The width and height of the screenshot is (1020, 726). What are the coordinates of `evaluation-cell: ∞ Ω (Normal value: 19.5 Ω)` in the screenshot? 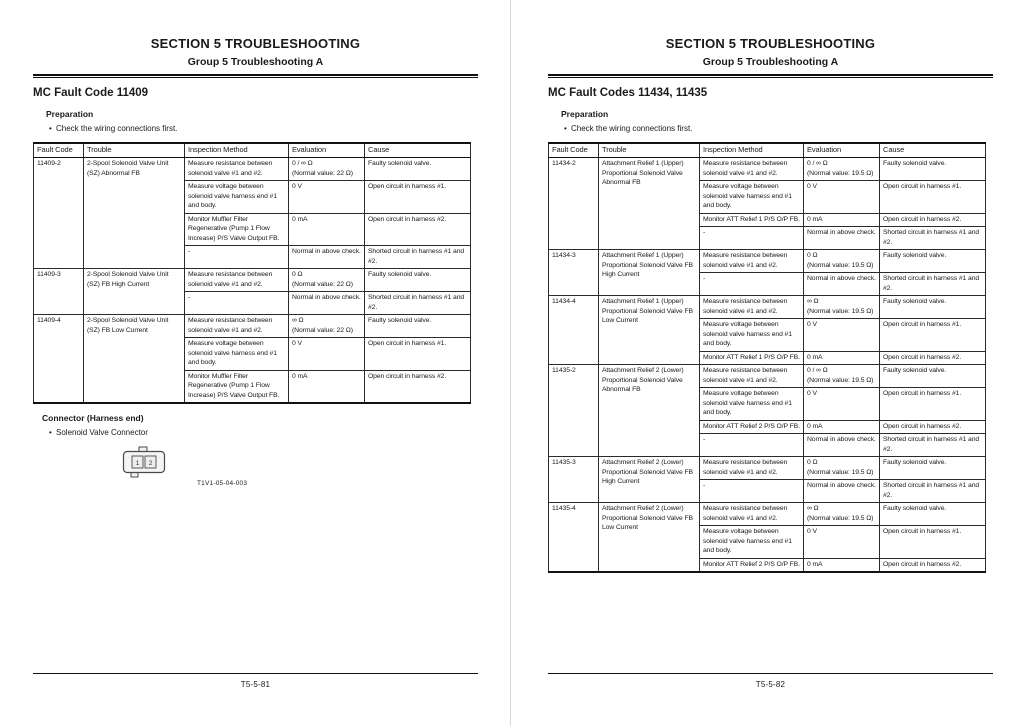 It's located at (841, 514).